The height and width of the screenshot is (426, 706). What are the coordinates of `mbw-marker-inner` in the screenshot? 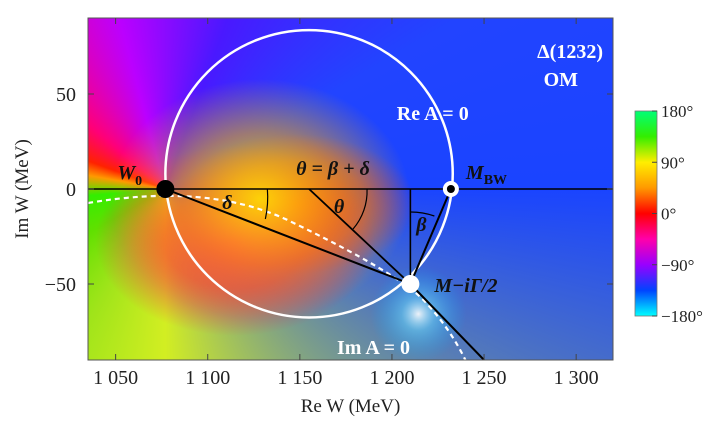 It's located at (450, 189).